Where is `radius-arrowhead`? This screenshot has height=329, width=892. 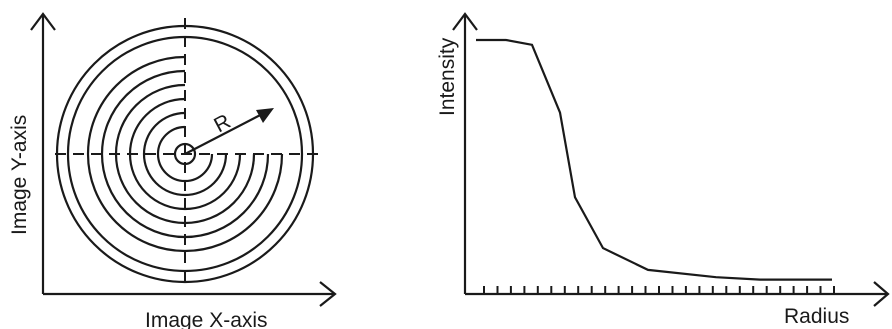
radius-arrowhead is located at coordinates (265, 115).